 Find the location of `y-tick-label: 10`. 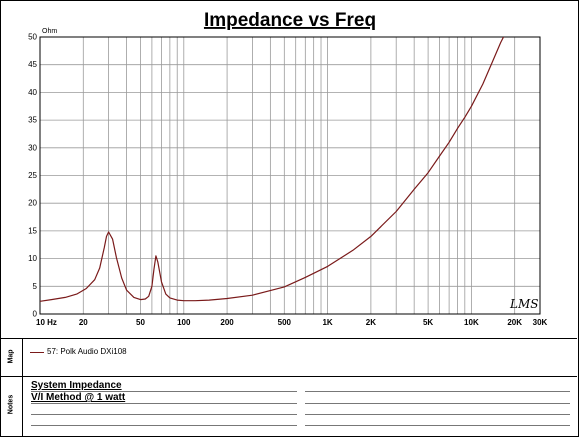

y-tick-label: 10 is located at coordinates (32, 258).